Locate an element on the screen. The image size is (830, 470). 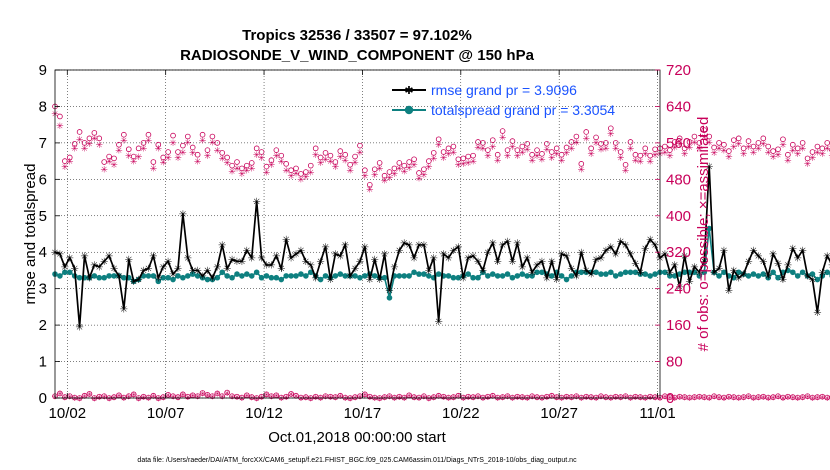
y-left-tick-label: 9 is located at coordinates (43, 70).